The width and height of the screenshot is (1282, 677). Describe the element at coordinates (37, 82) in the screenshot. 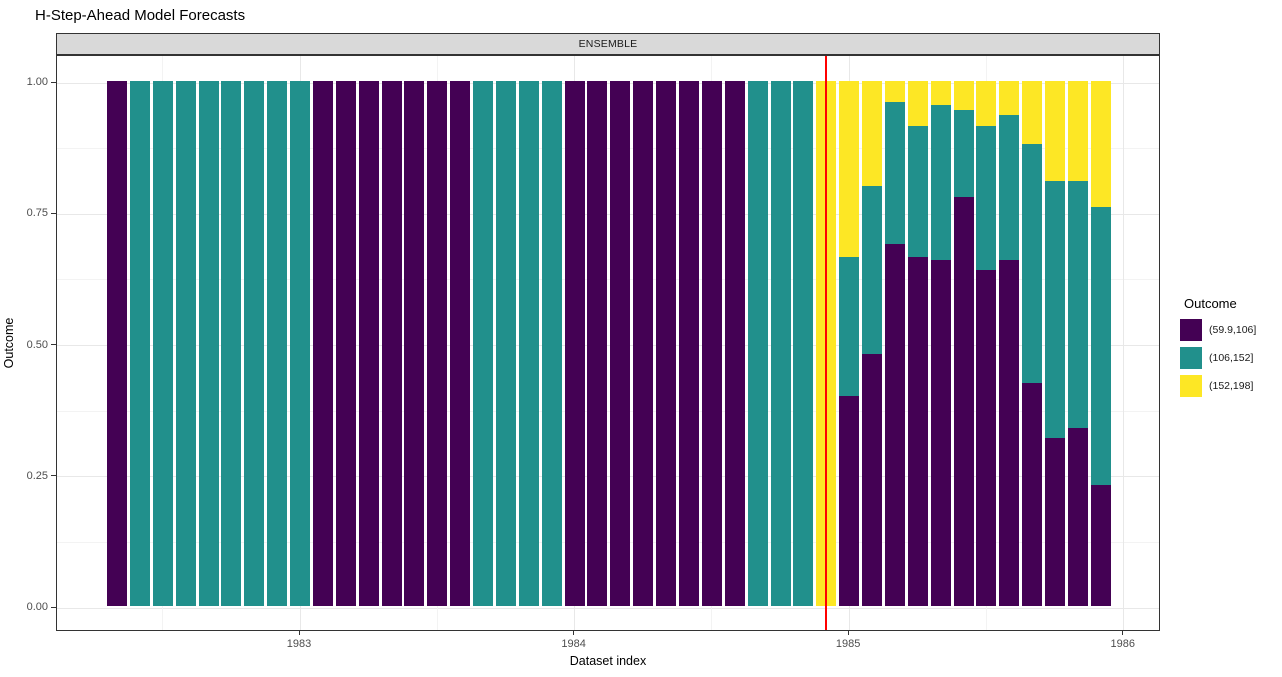

I see `y-tick-label: 1.00` at that location.